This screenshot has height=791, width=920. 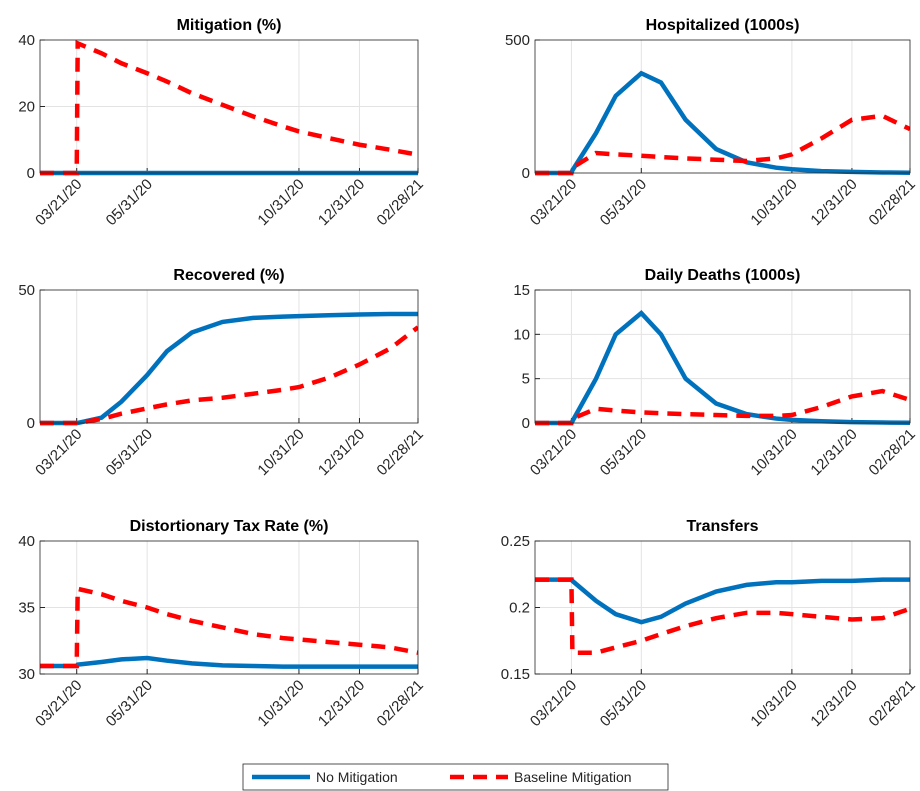 What do you see at coordinates (723, 25) in the screenshot?
I see `chart-title: Hospitalized (1000s)` at bounding box center [723, 25].